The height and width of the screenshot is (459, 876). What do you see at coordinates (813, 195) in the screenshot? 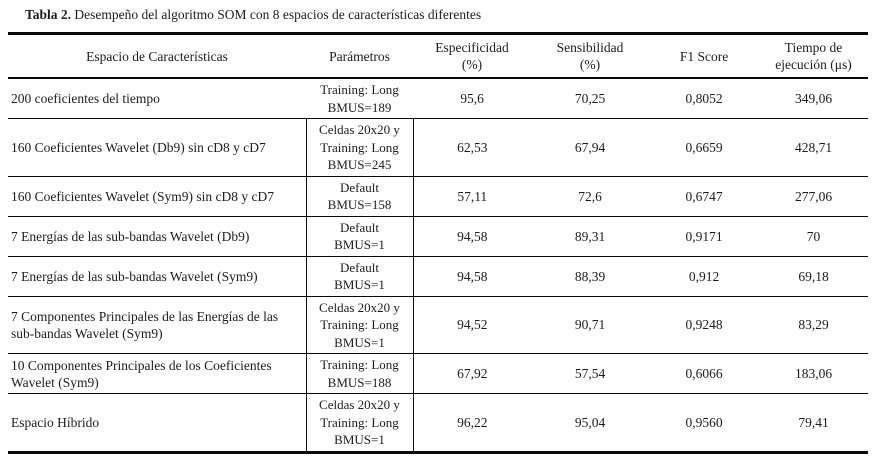
I see `cell-tiempo-ejecucion: 277,06` at bounding box center [813, 195].